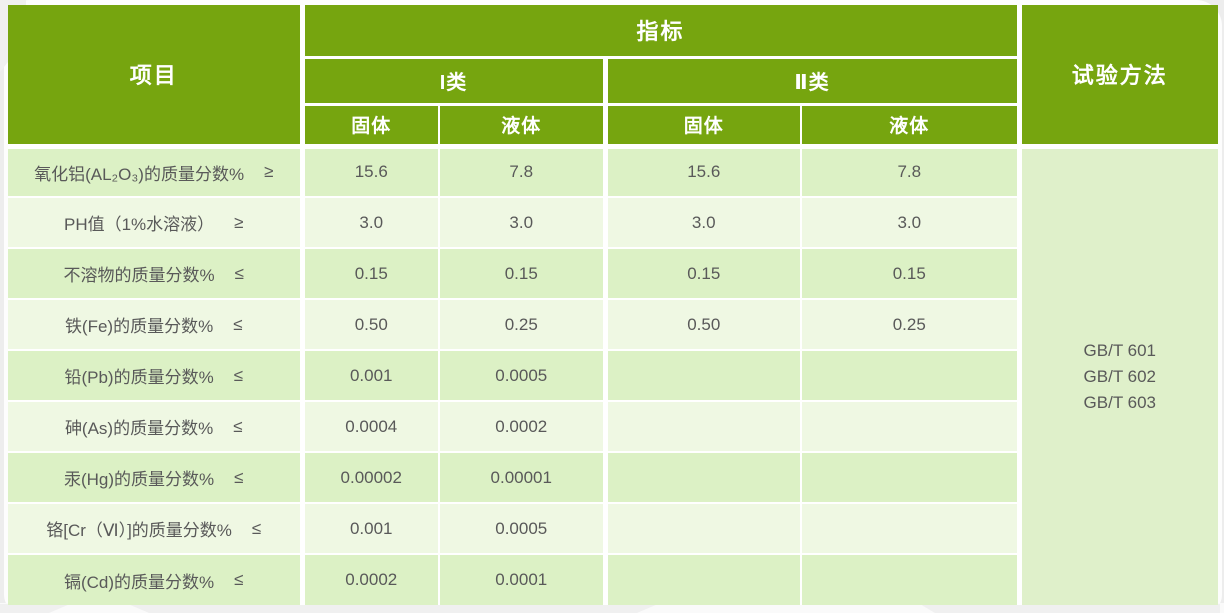 Image resolution: width=1224 pixels, height=613 pixels. Describe the element at coordinates (139, 377) in the screenshot. I see `row-label: 铅(Pb)的质量分数%` at that location.